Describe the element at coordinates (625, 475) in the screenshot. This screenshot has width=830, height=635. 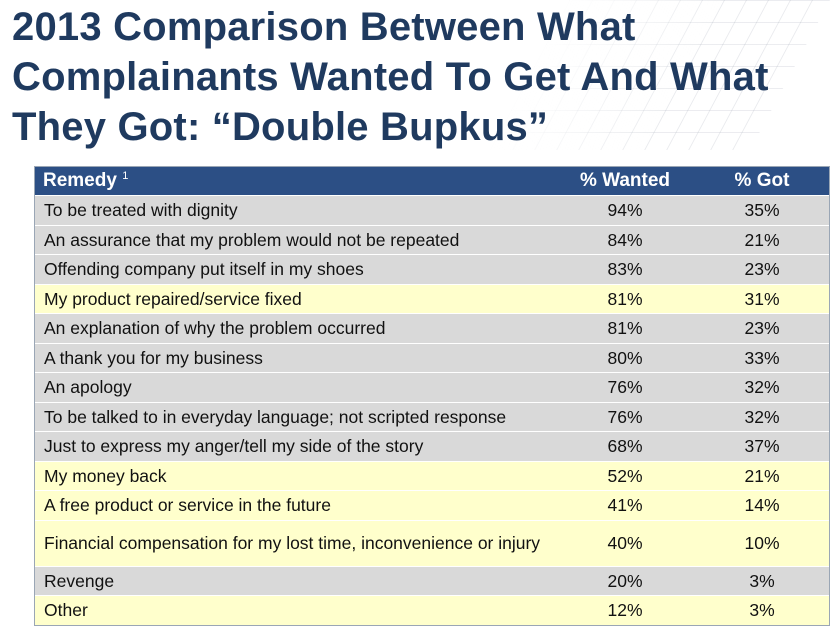
I see `wanted-cell: 52%` at that location.